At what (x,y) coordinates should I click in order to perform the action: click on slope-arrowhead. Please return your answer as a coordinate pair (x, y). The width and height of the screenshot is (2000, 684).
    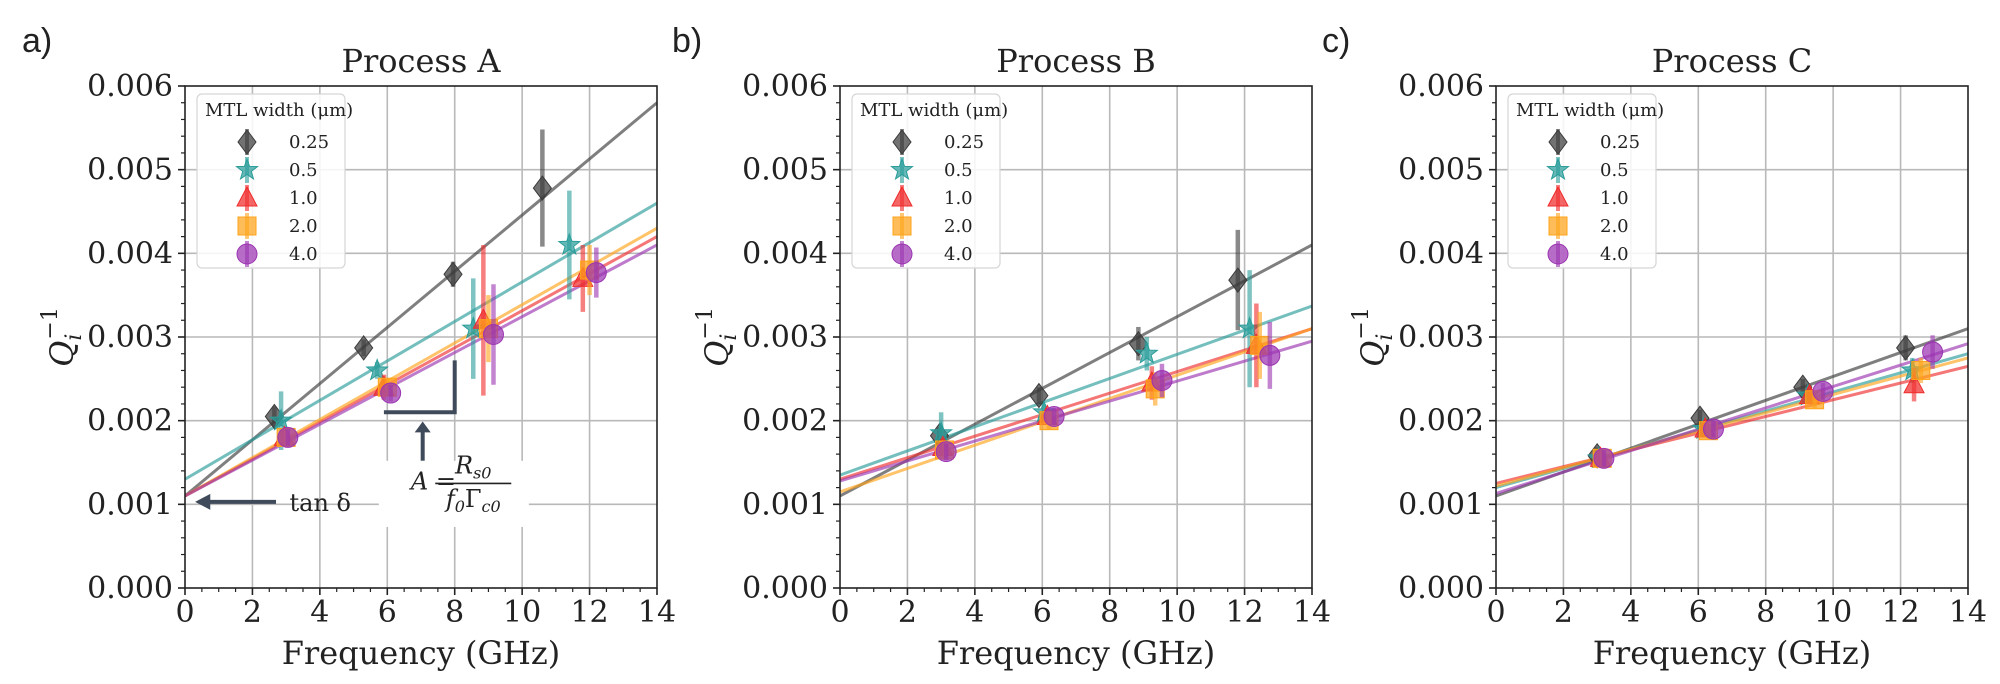
    Looking at the image, I should click on (422, 427).